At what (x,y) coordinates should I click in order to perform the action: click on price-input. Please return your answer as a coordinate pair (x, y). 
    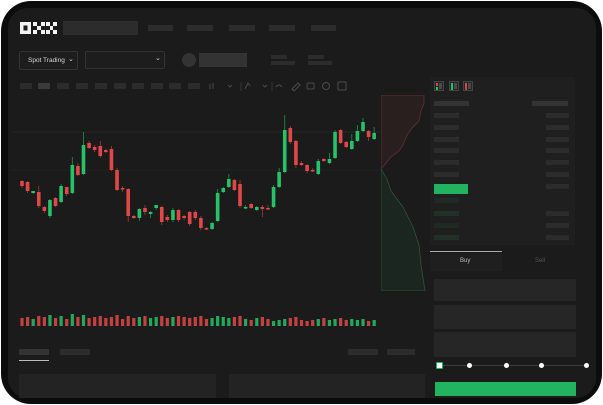
    Looking at the image, I should click on (505, 290).